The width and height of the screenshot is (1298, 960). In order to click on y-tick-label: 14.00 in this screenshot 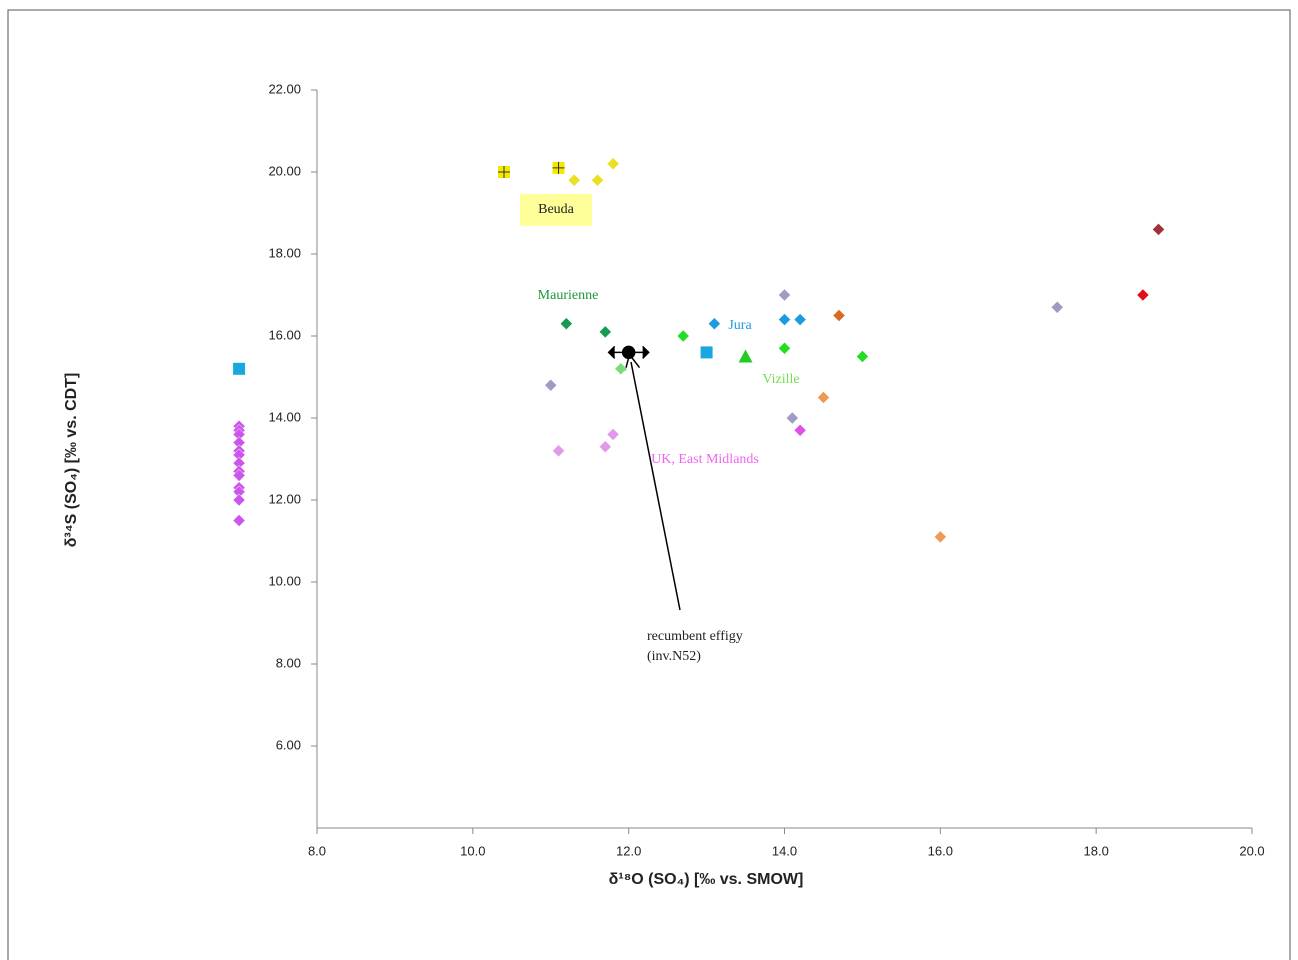, I will do `click(284, 416)`.